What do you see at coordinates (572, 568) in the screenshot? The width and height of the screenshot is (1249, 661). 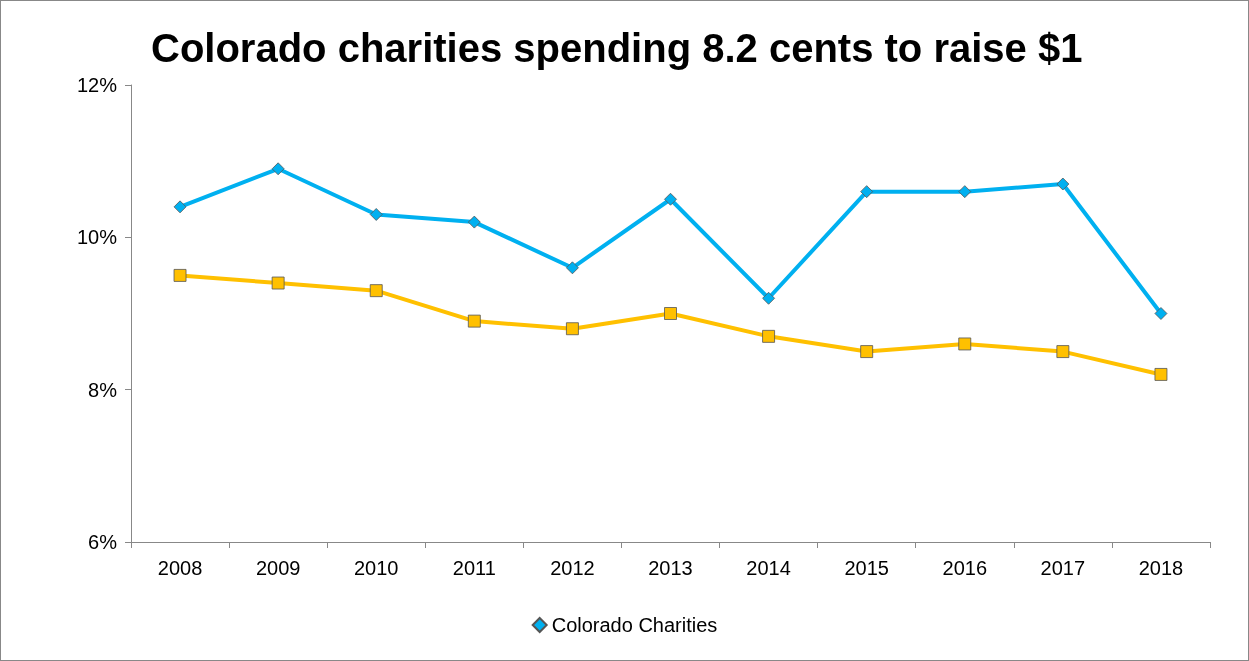 I see `x-tick-label: 2012` at bounding box center [572, 568].